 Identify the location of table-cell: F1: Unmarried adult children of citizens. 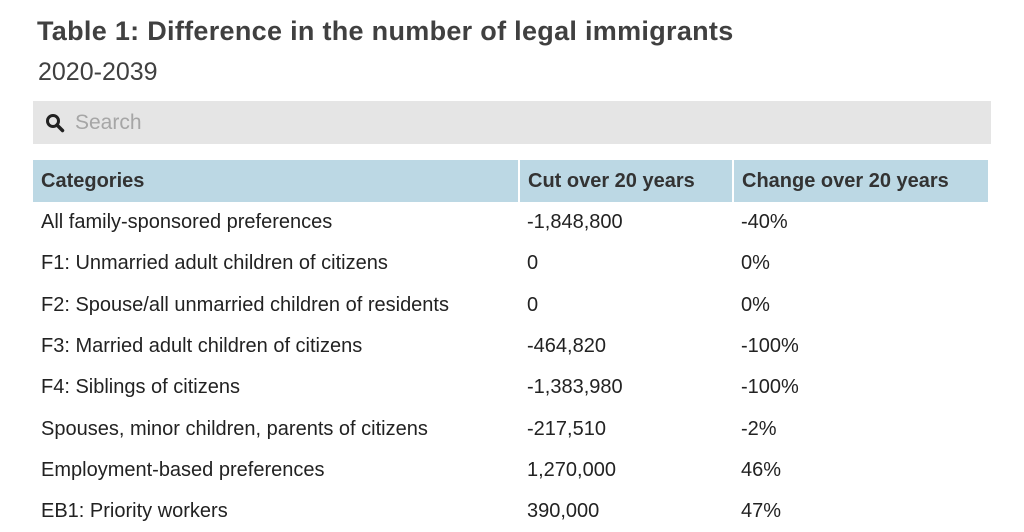
(214, 263).